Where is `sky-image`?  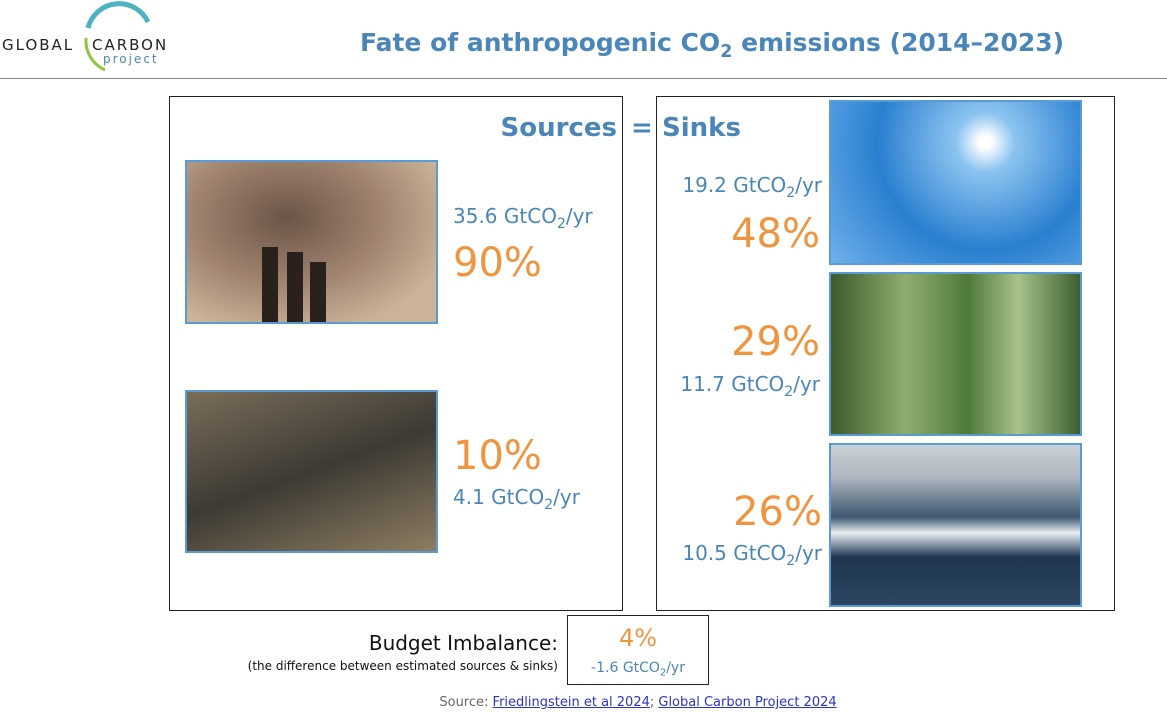 sky-image is located at coordinates (955, 182).